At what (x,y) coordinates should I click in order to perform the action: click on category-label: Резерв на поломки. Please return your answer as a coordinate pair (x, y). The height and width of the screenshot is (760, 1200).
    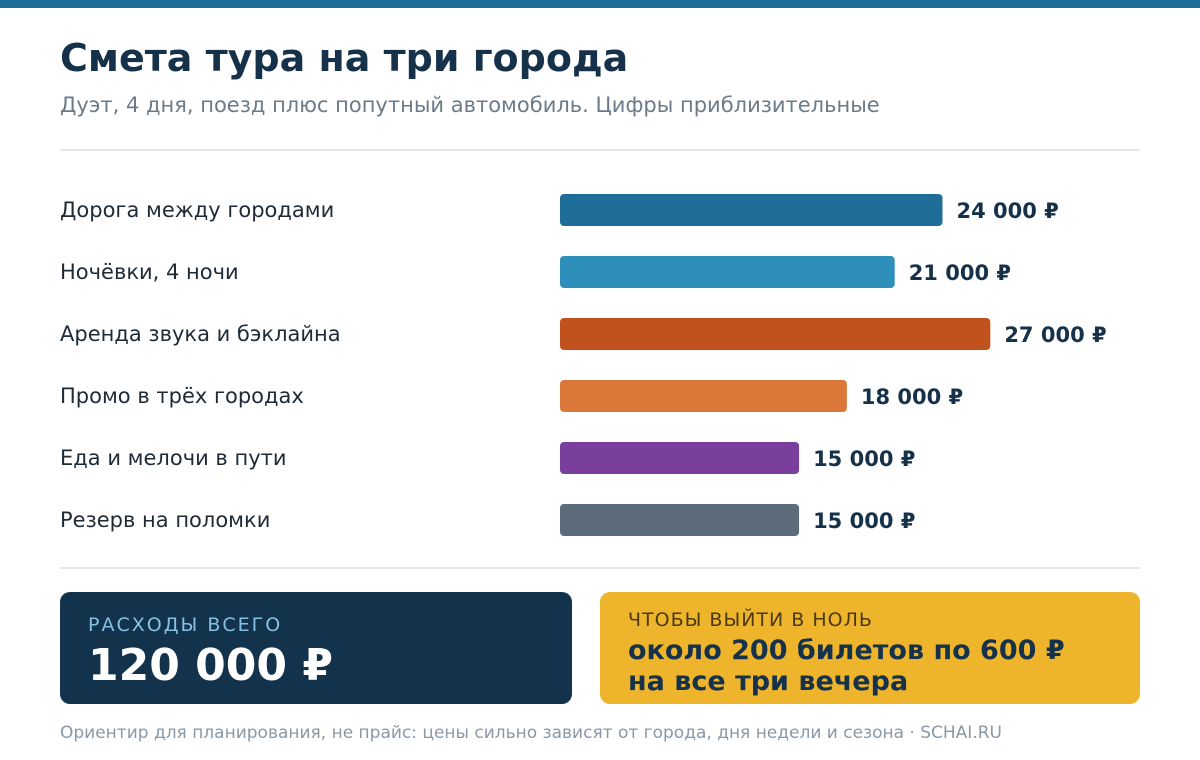
    Looking at the image, I should click on (165, 520).